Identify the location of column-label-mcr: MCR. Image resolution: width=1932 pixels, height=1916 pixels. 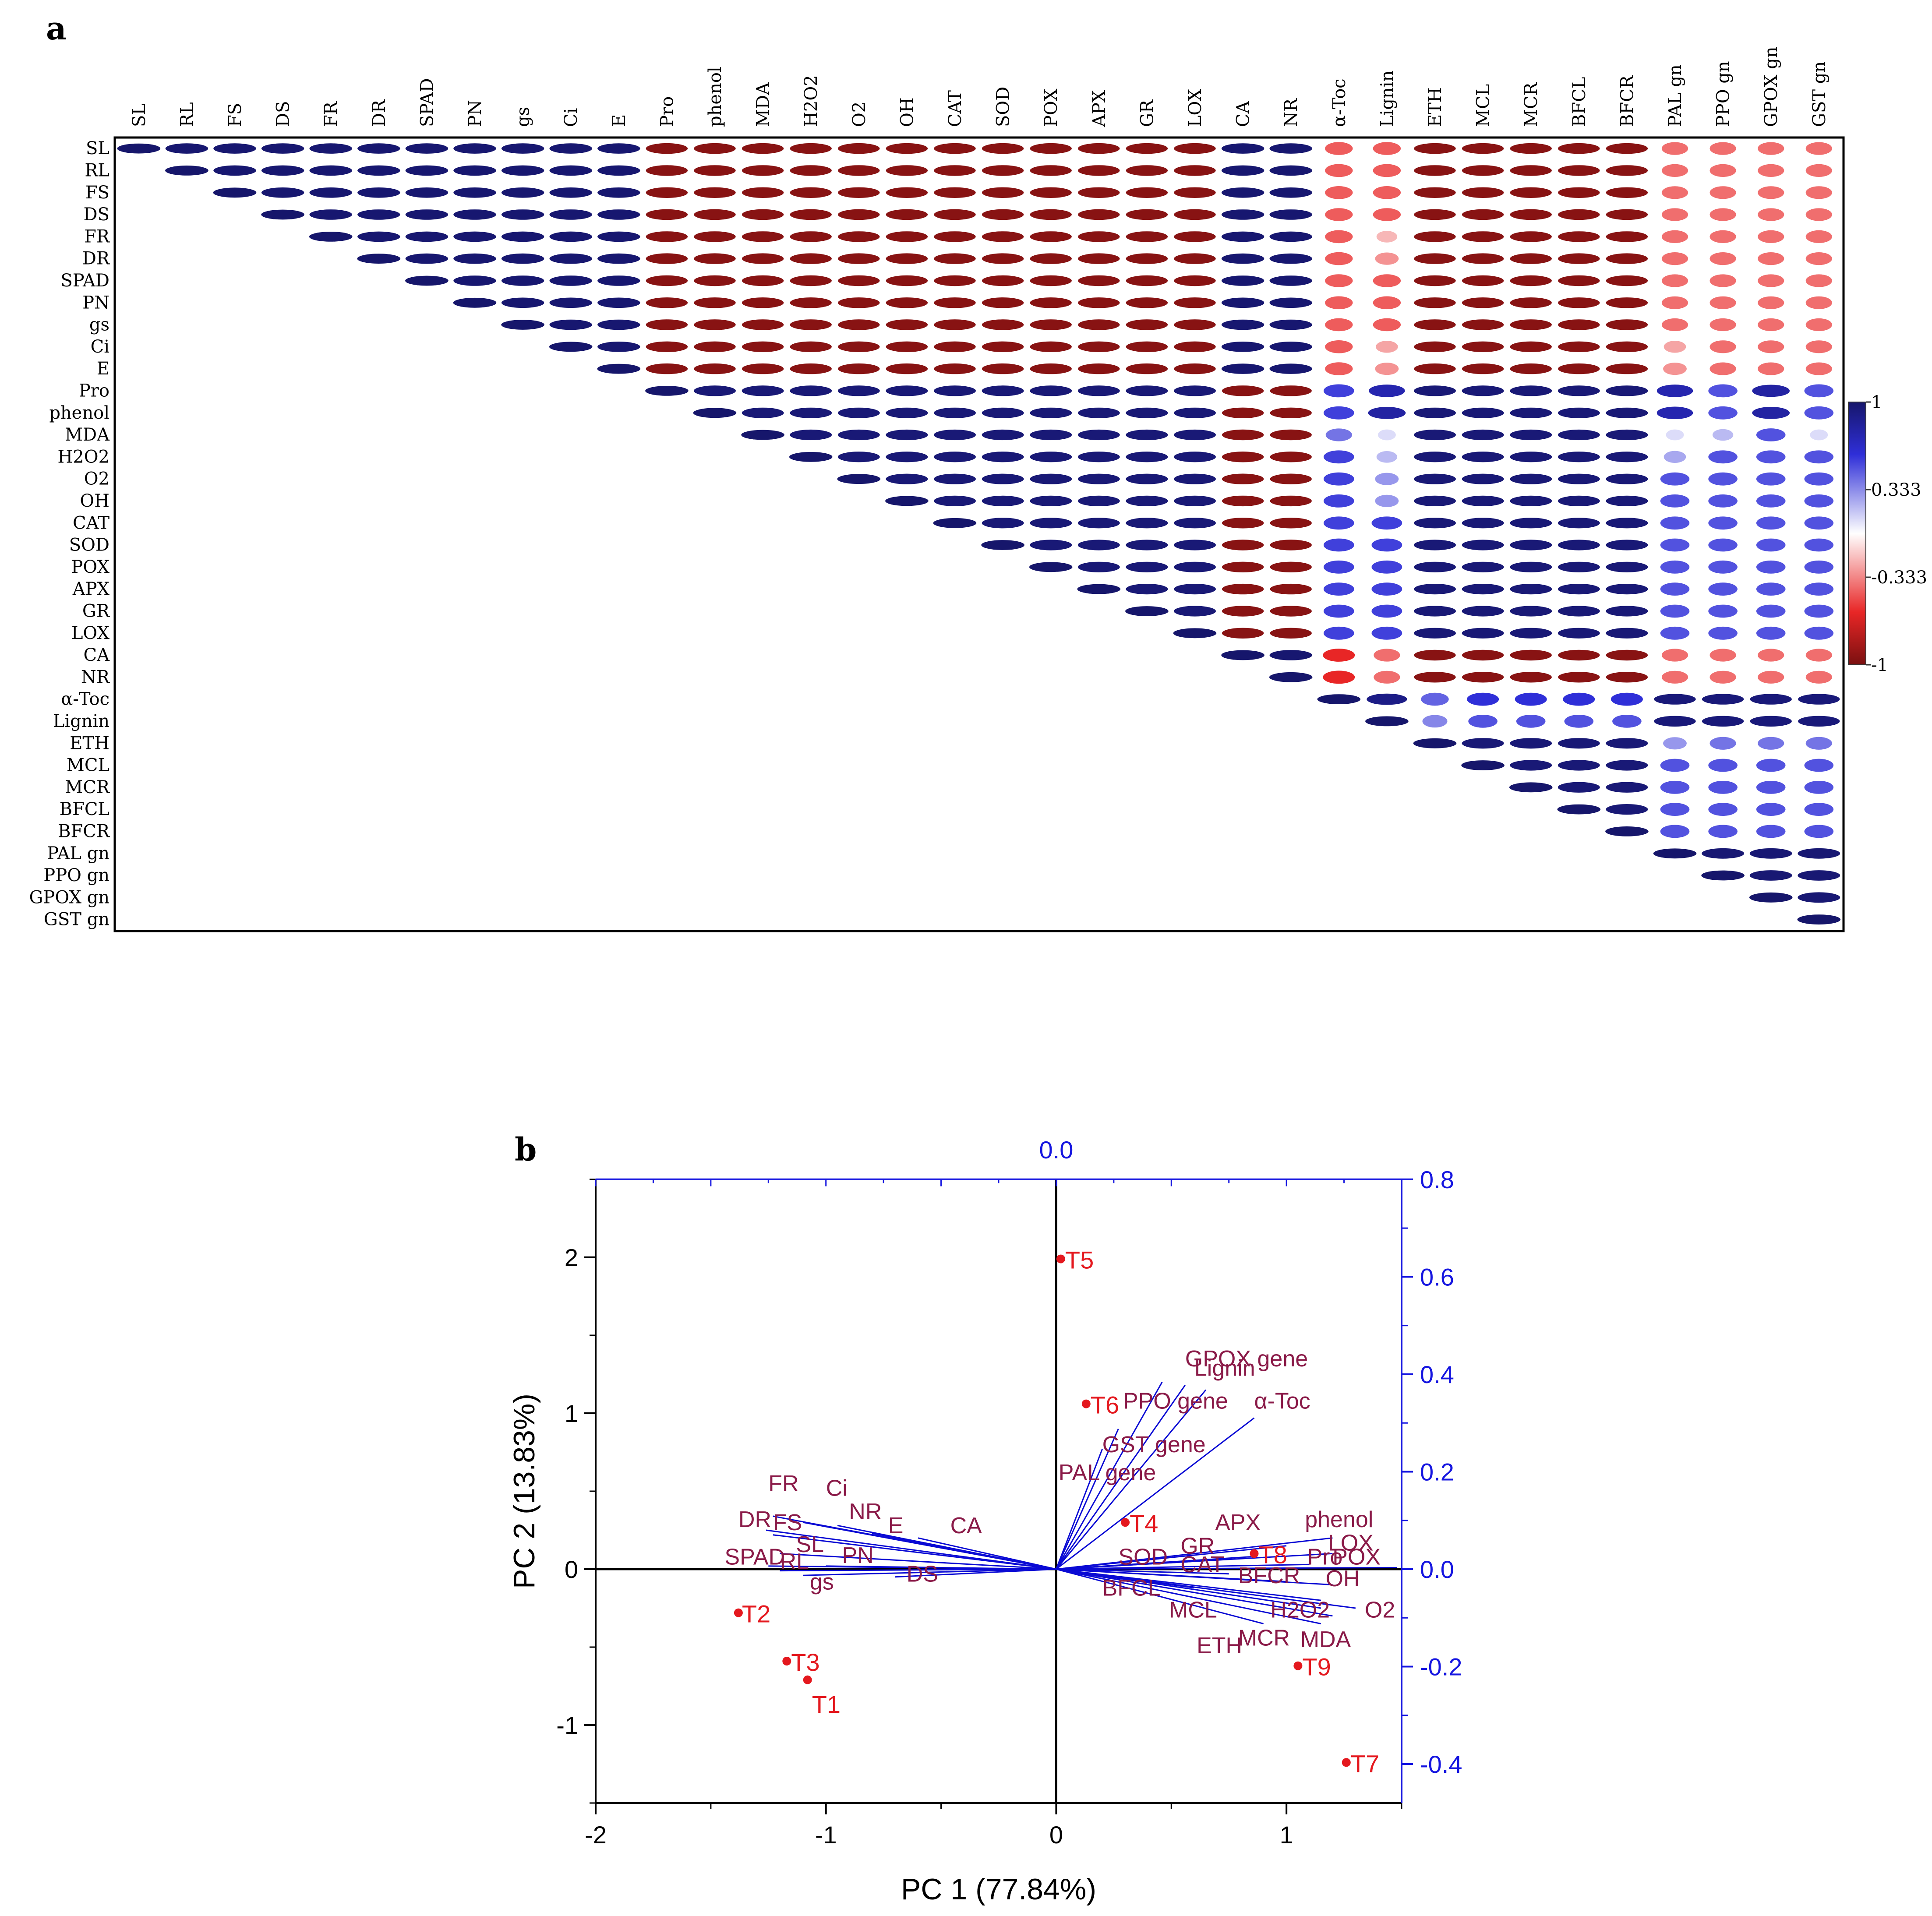
(1531, 104).